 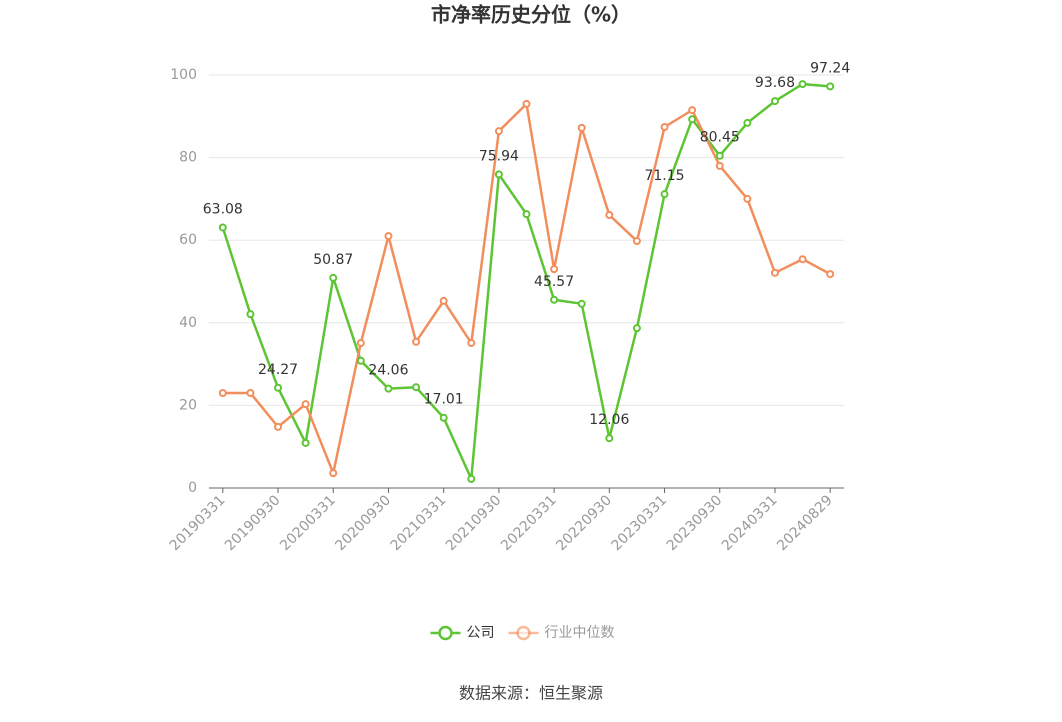 I want to click on x-tick-label: 20210331, so click(x=419, y=523).